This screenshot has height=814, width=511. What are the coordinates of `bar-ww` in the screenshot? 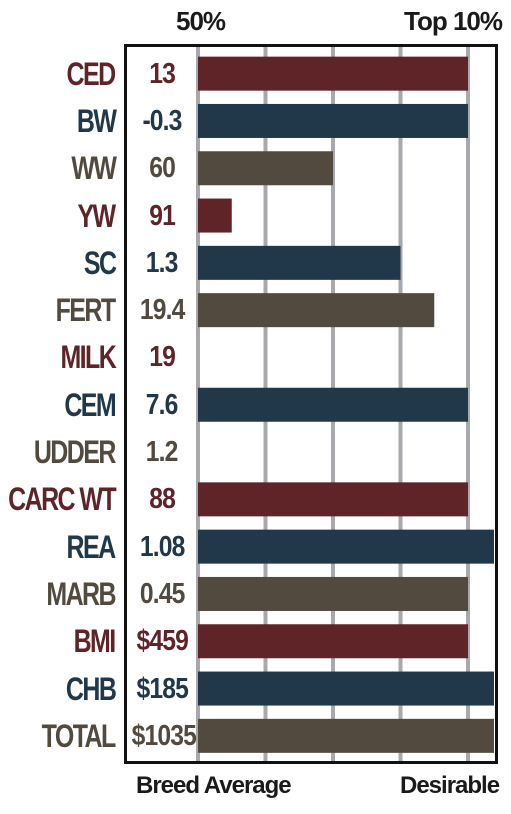 It's located at (265, 168).